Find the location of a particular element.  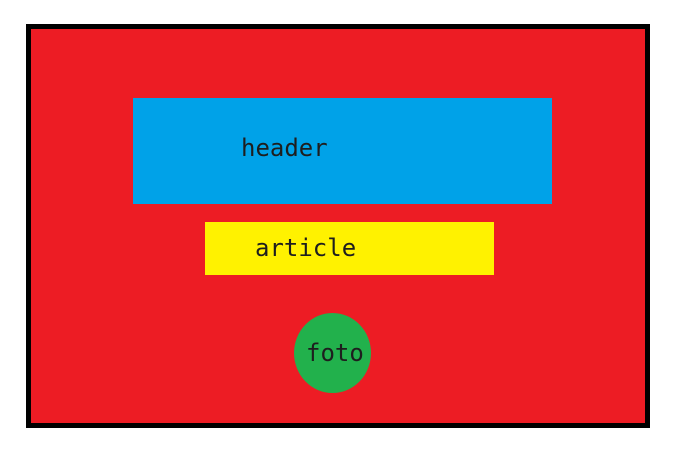

article-box: article is located at coordinates (349, 248).